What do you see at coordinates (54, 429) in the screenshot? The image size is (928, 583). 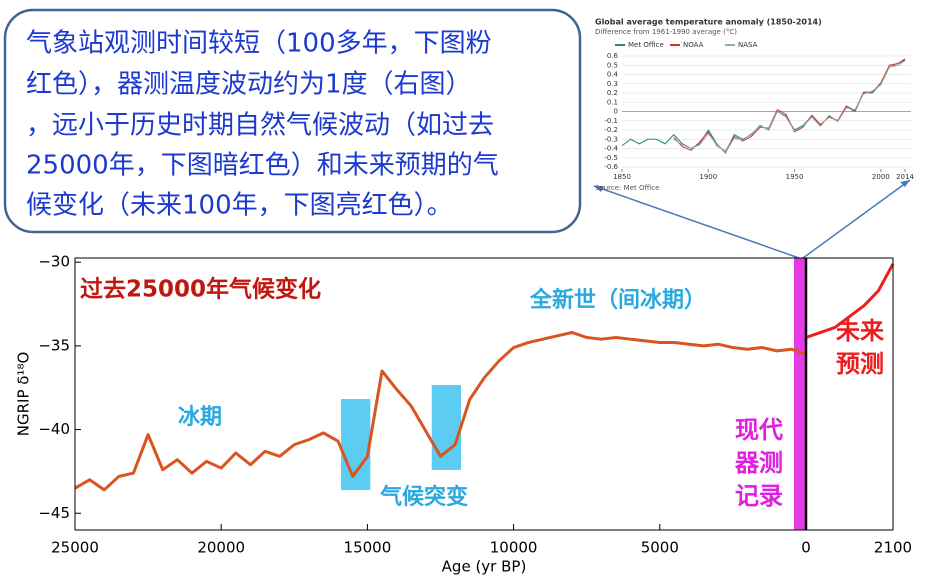 I see `y-tick-label: −40` at bounding box center [54, 429].